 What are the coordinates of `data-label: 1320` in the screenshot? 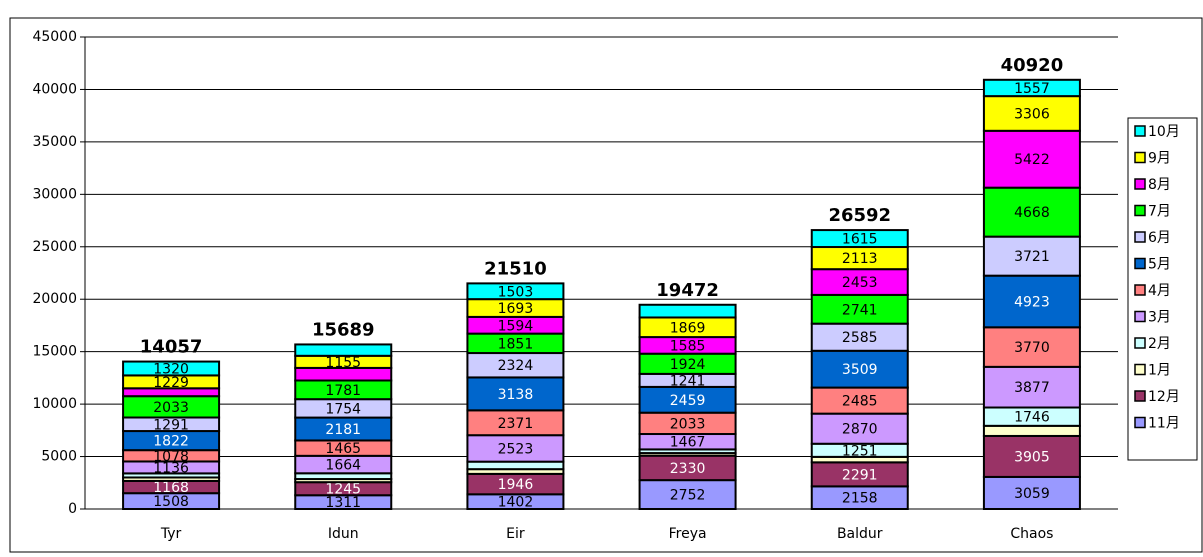 It's located at (171, 369).